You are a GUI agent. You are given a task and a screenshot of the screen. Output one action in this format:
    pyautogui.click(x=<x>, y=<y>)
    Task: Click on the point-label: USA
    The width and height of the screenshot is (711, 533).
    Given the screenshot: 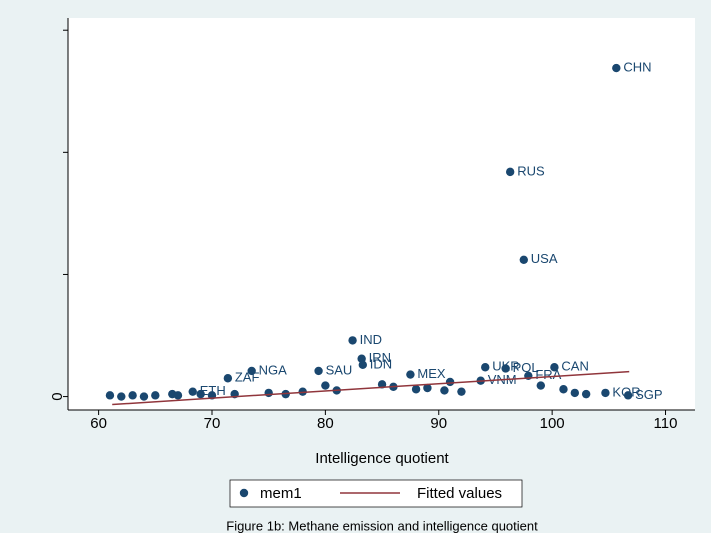 What is the action you would take?
    pyautogui.click(x=544, y=258)
    